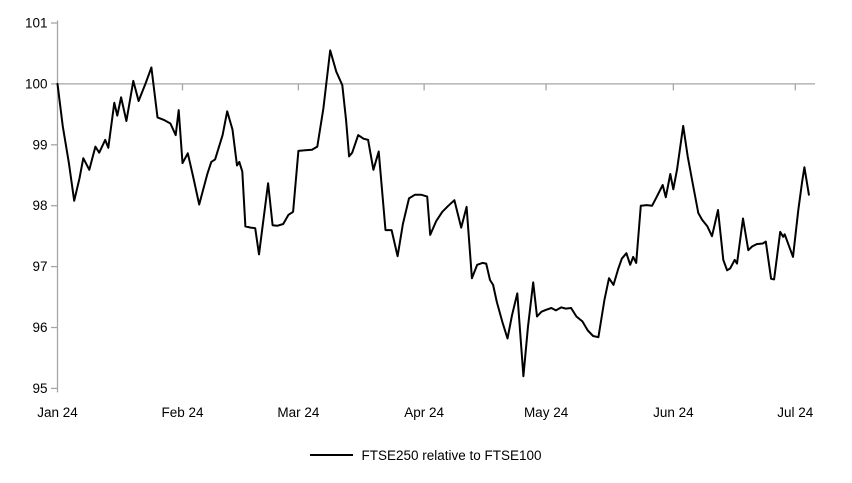 This screenshot has height=483, width=852. Describe the element at coordinates (673, 412) in the screenshot. I see `x-tick-label: Jun 24` at that location.